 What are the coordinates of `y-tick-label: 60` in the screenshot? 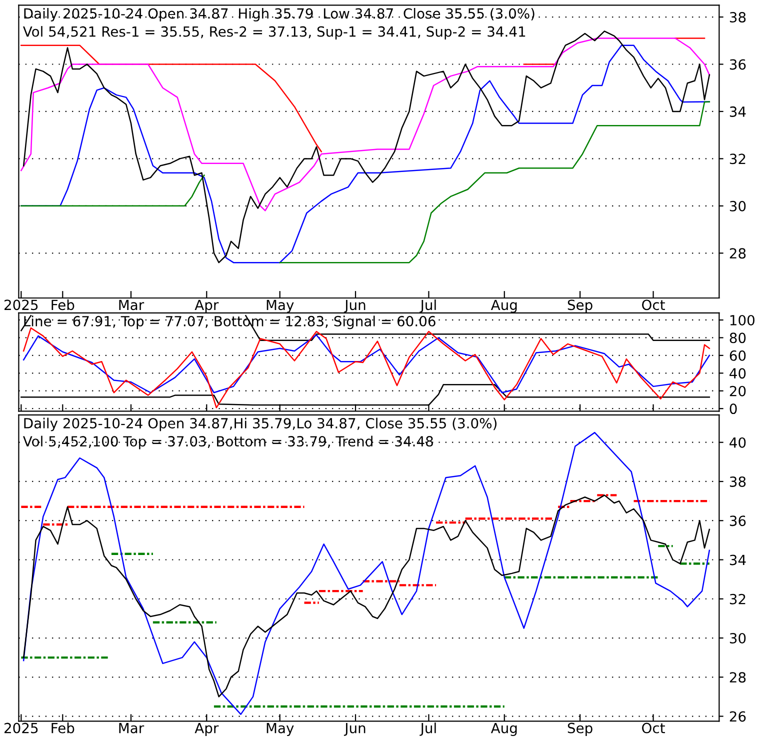 It's located at (738, 355).